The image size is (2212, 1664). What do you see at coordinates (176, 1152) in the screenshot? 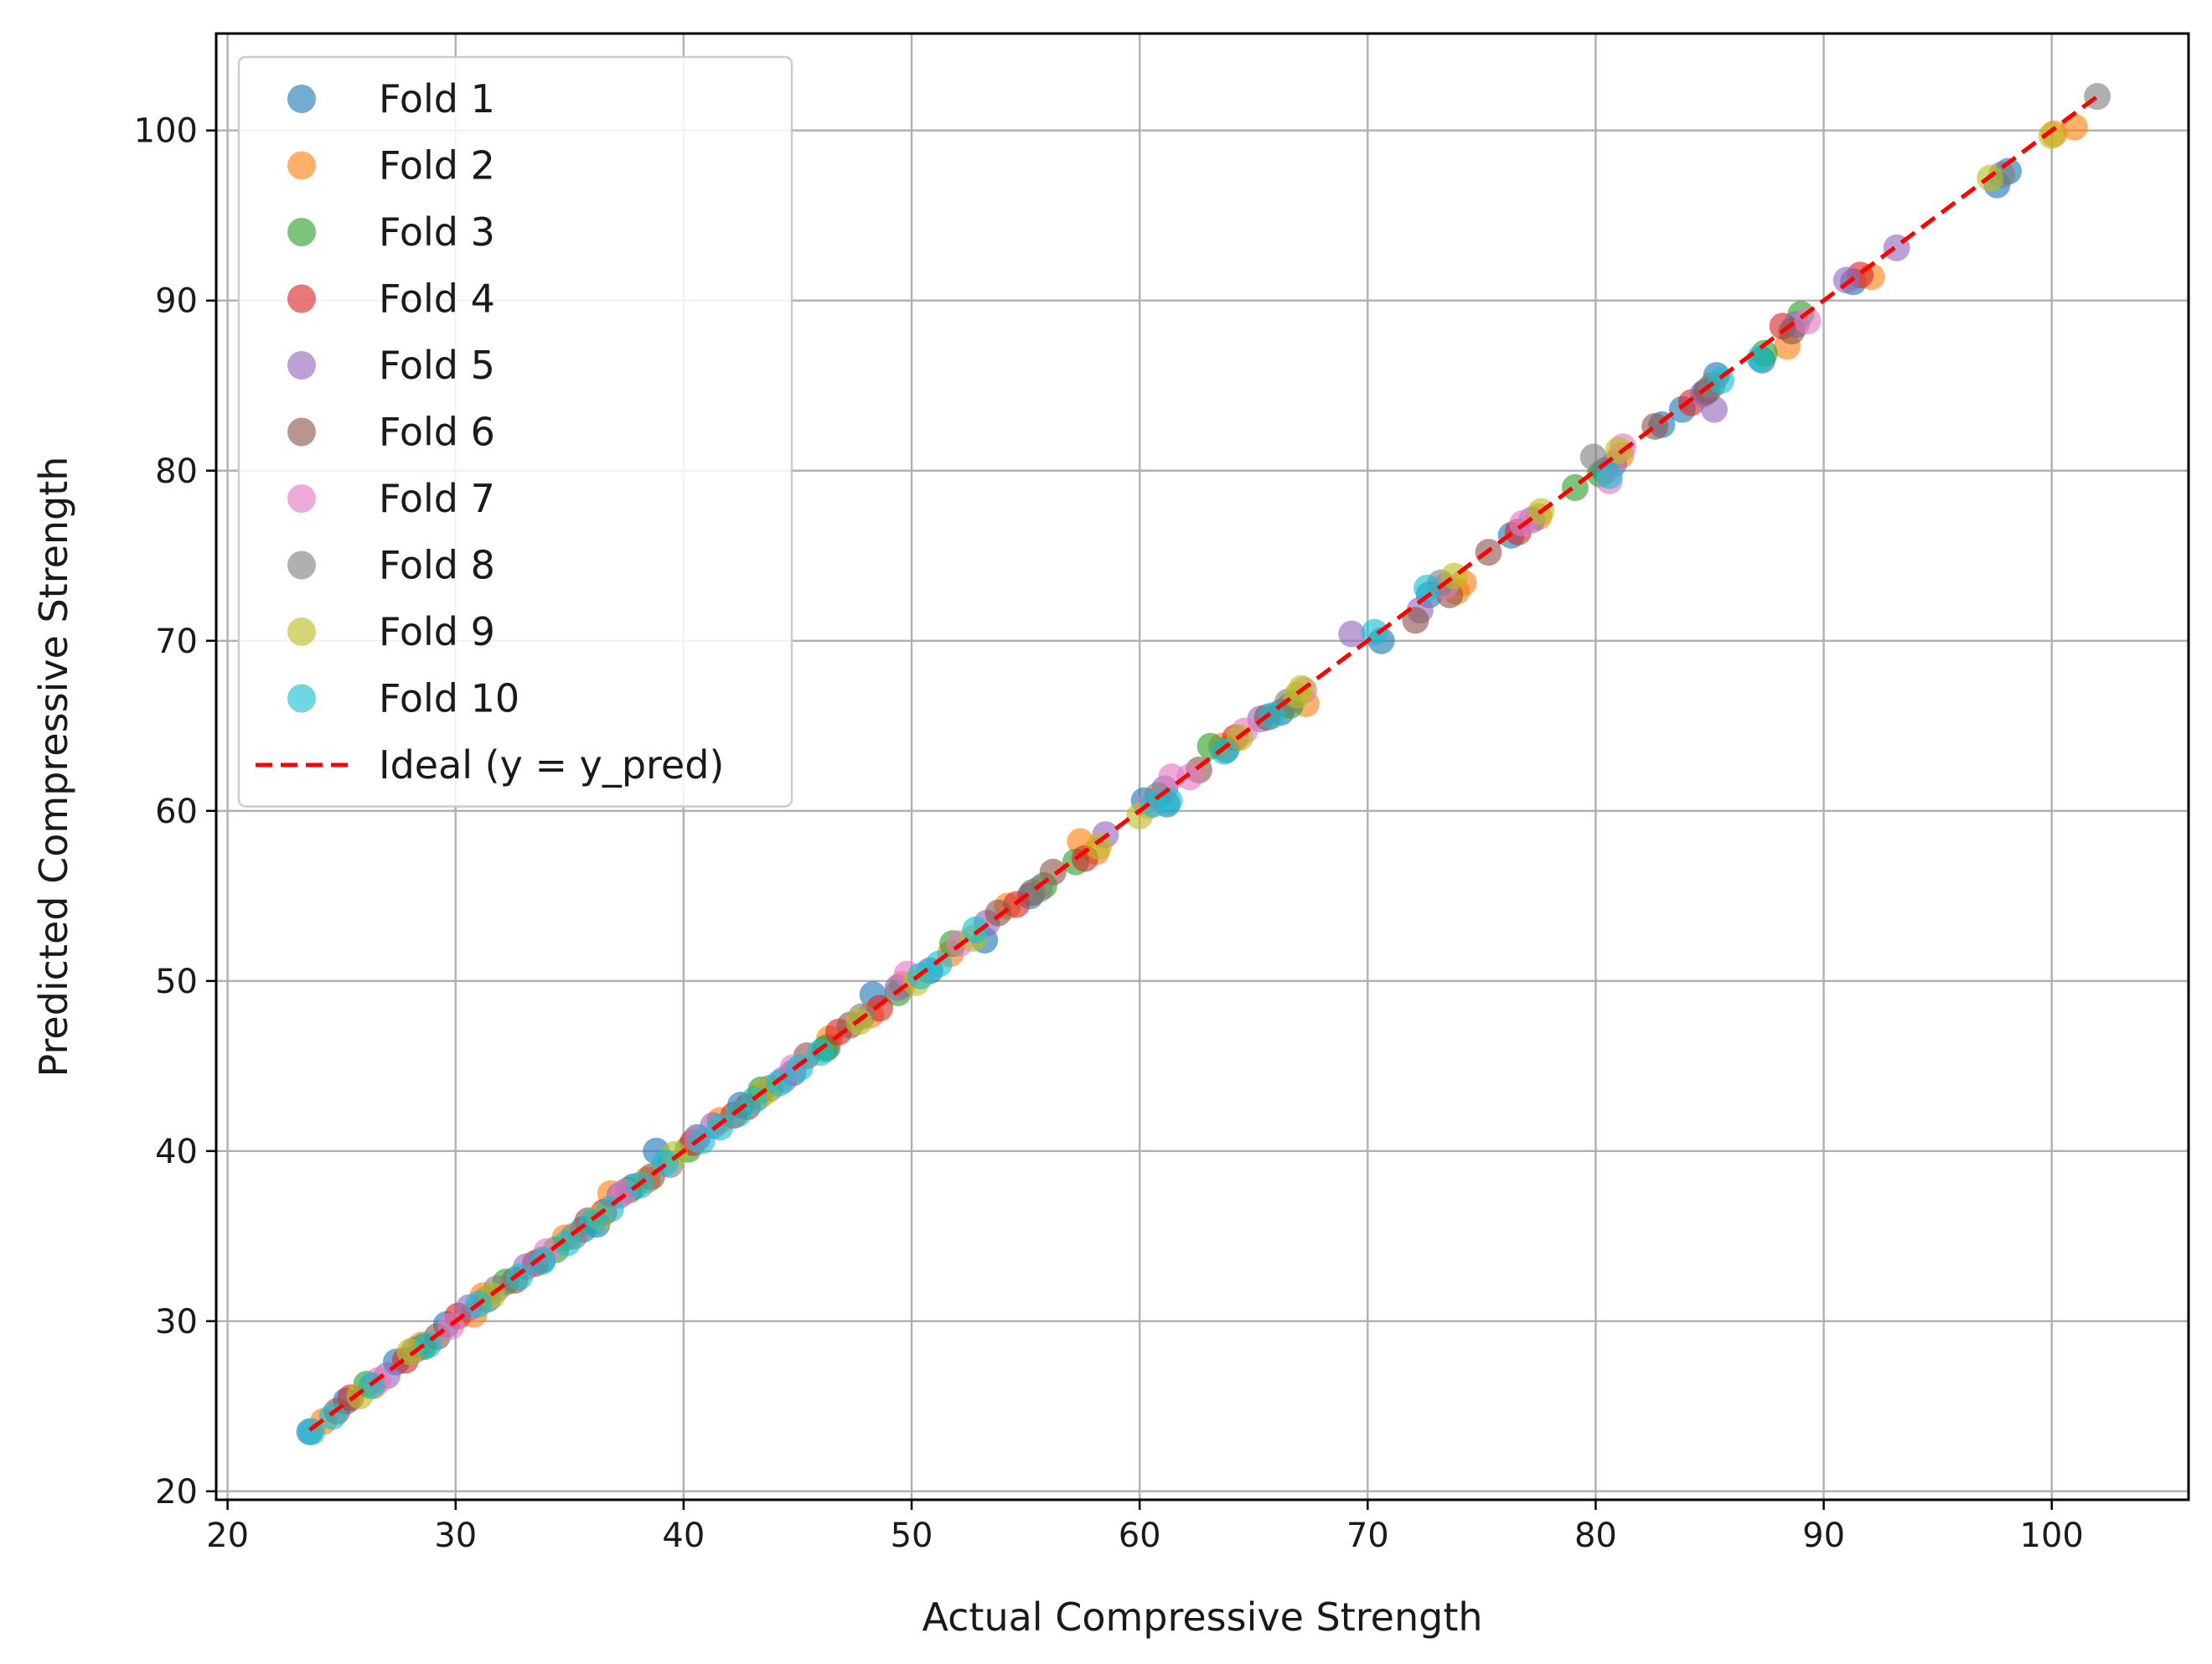
I see `y-tick-label-2: 40` at bounding box center [176, 1152].